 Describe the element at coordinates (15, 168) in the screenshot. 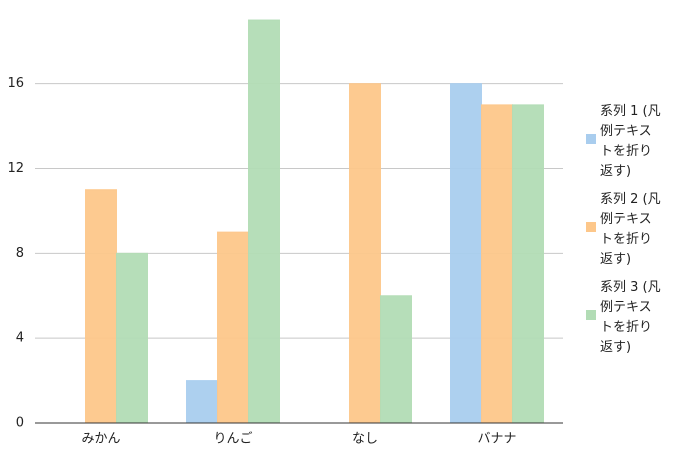

I see `y-tick-label: 12` at that location.